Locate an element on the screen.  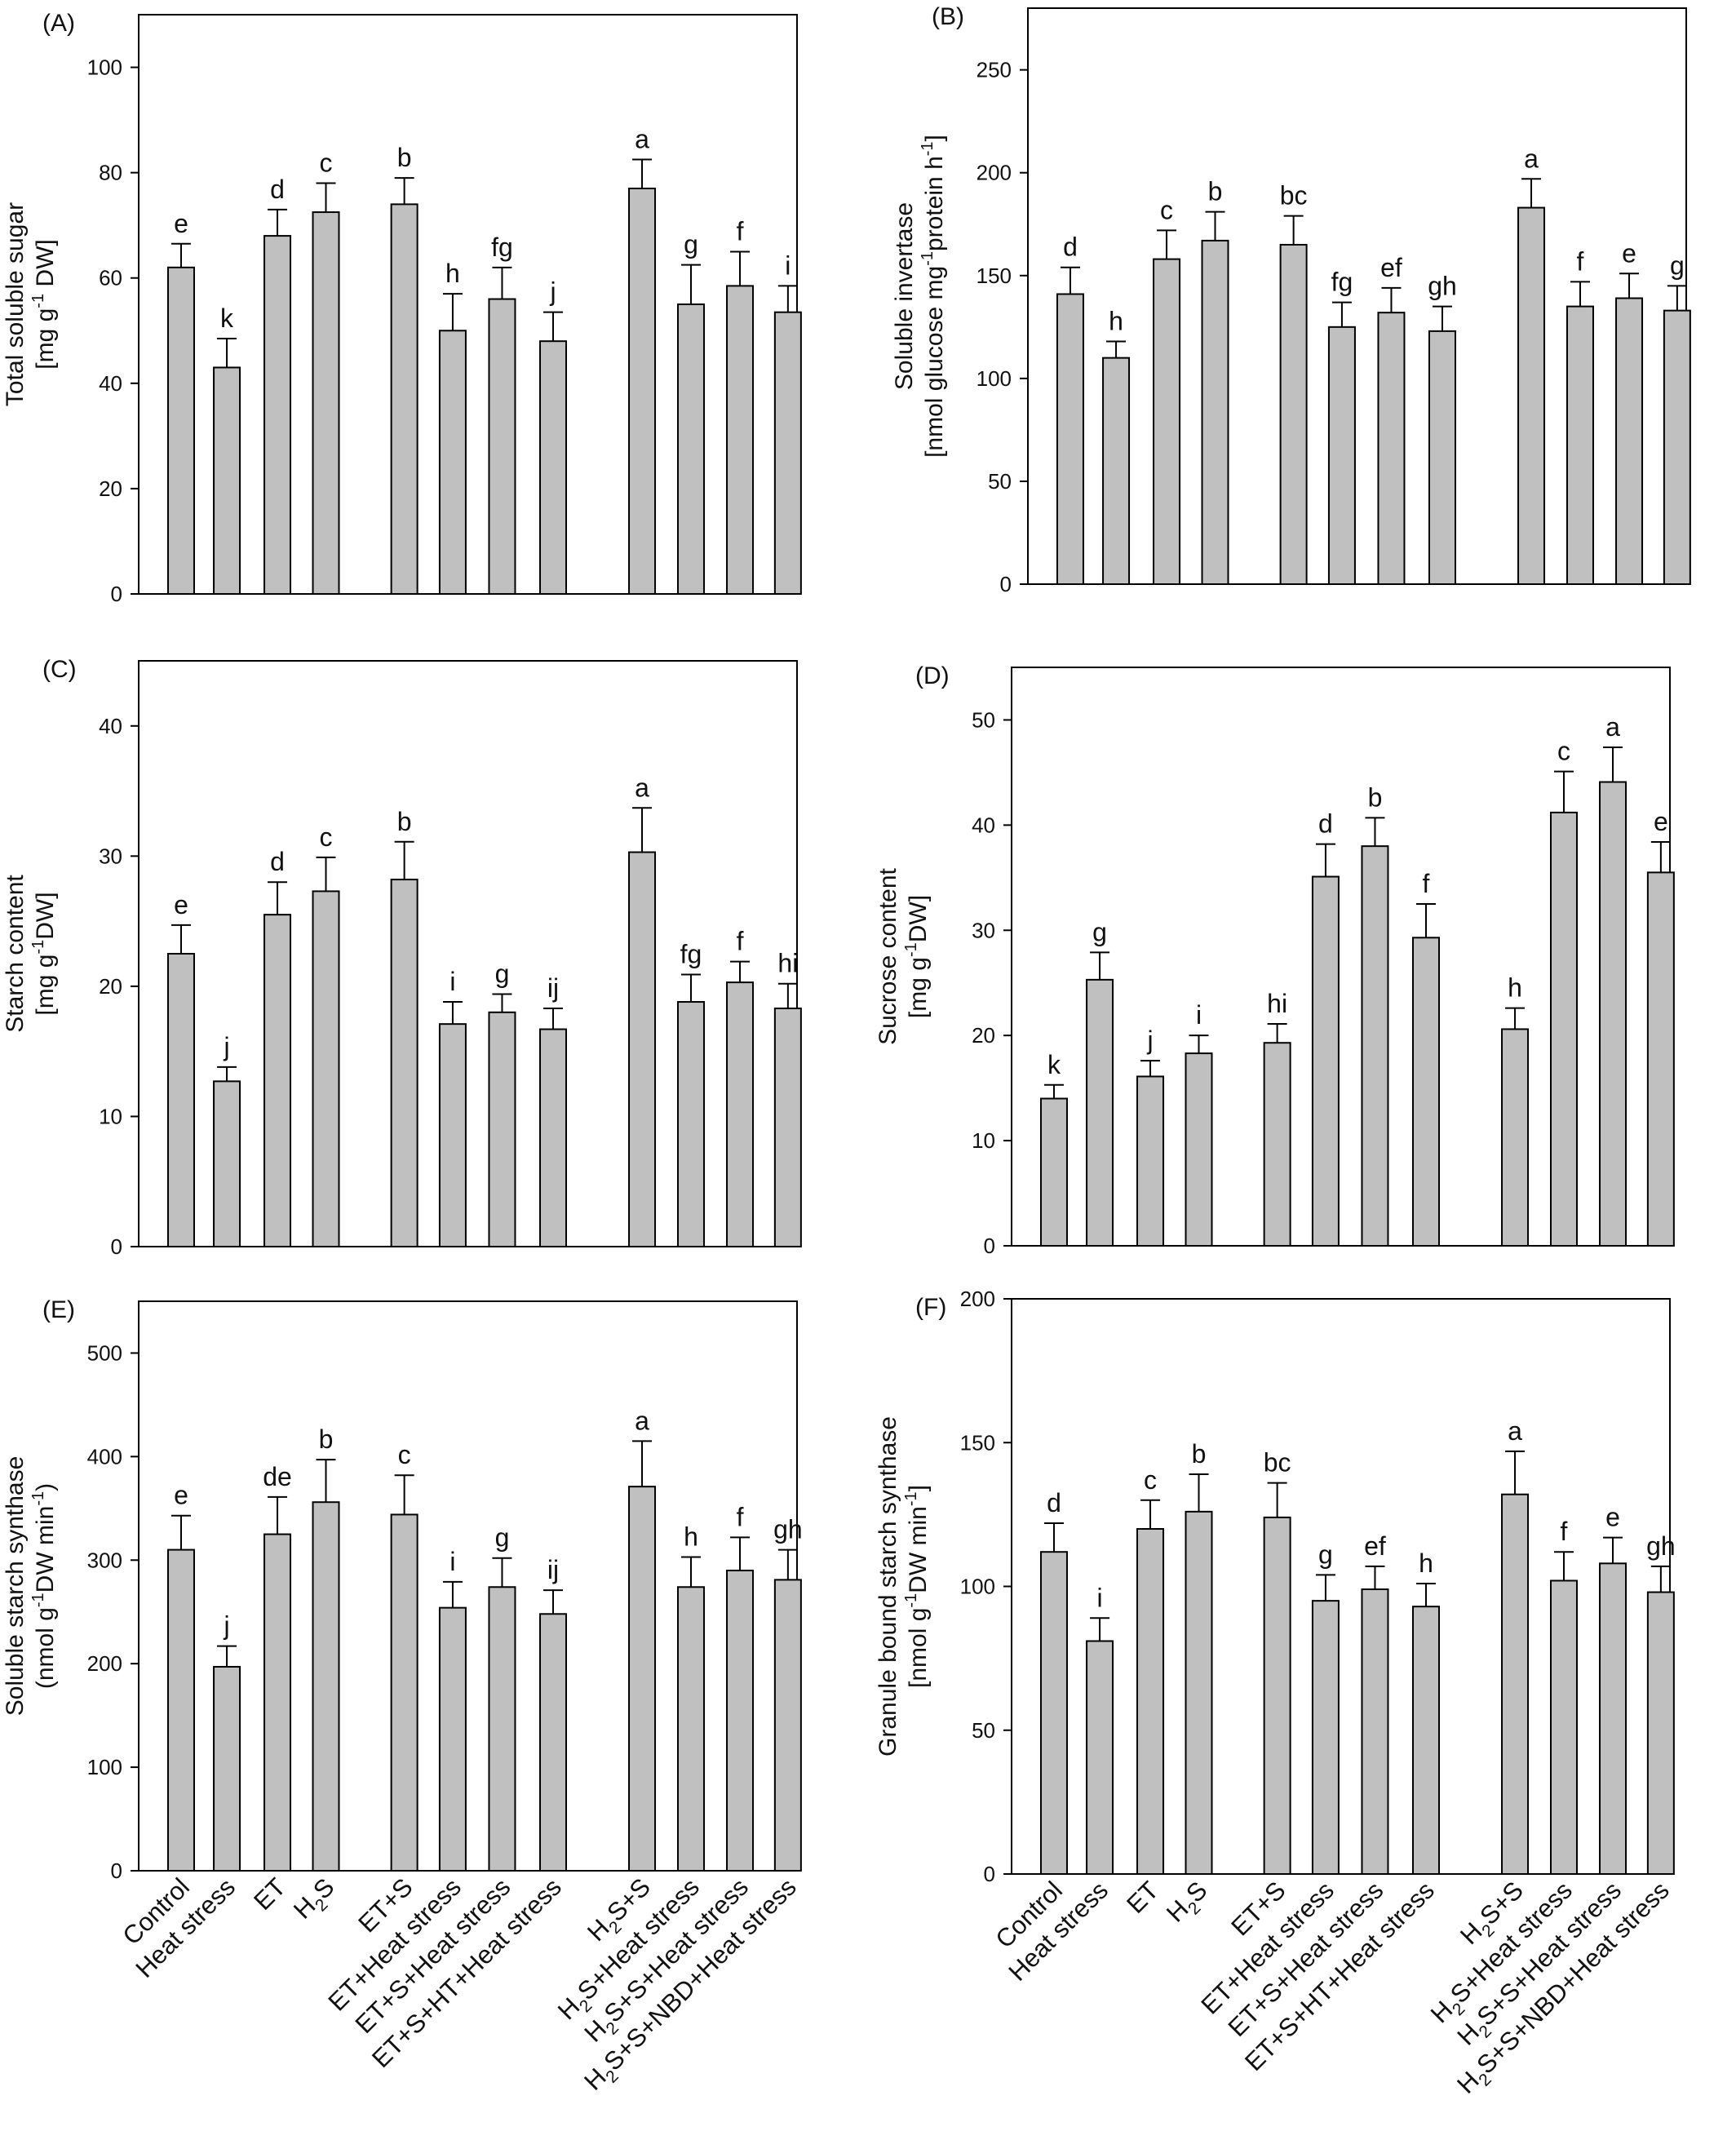
significance-letter: ij is located at coordinates (553, 1569).